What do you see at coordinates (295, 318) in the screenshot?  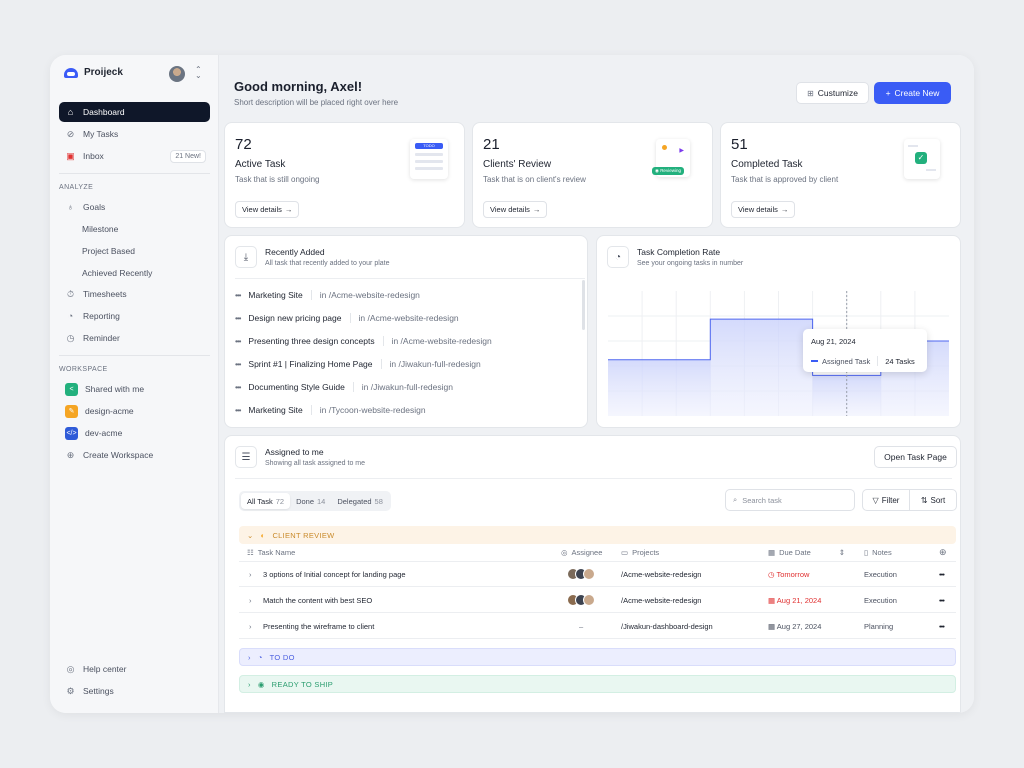 I see `task-name: Design new pricing page` at bounding box center [295, 318].